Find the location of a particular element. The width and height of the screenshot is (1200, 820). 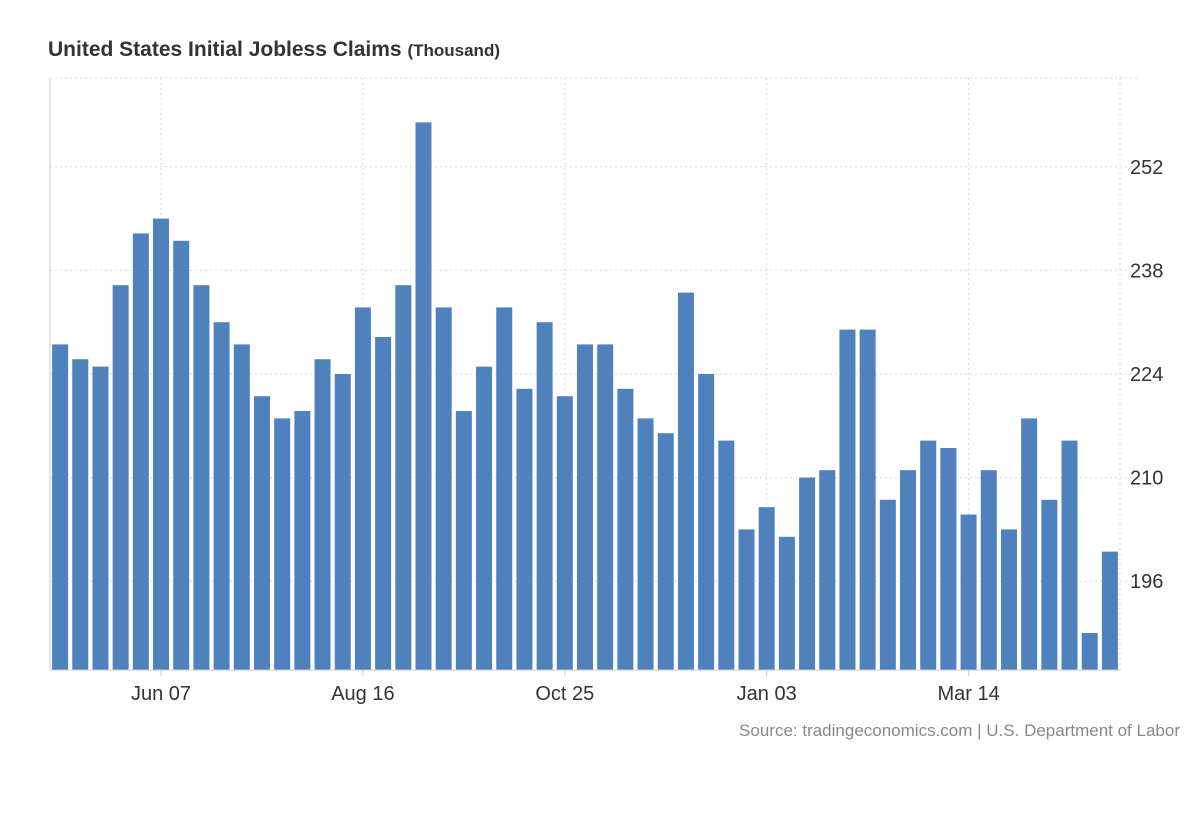

chart-title-text: United States Initial Jobless Claims is located at coordinates (225, 49).